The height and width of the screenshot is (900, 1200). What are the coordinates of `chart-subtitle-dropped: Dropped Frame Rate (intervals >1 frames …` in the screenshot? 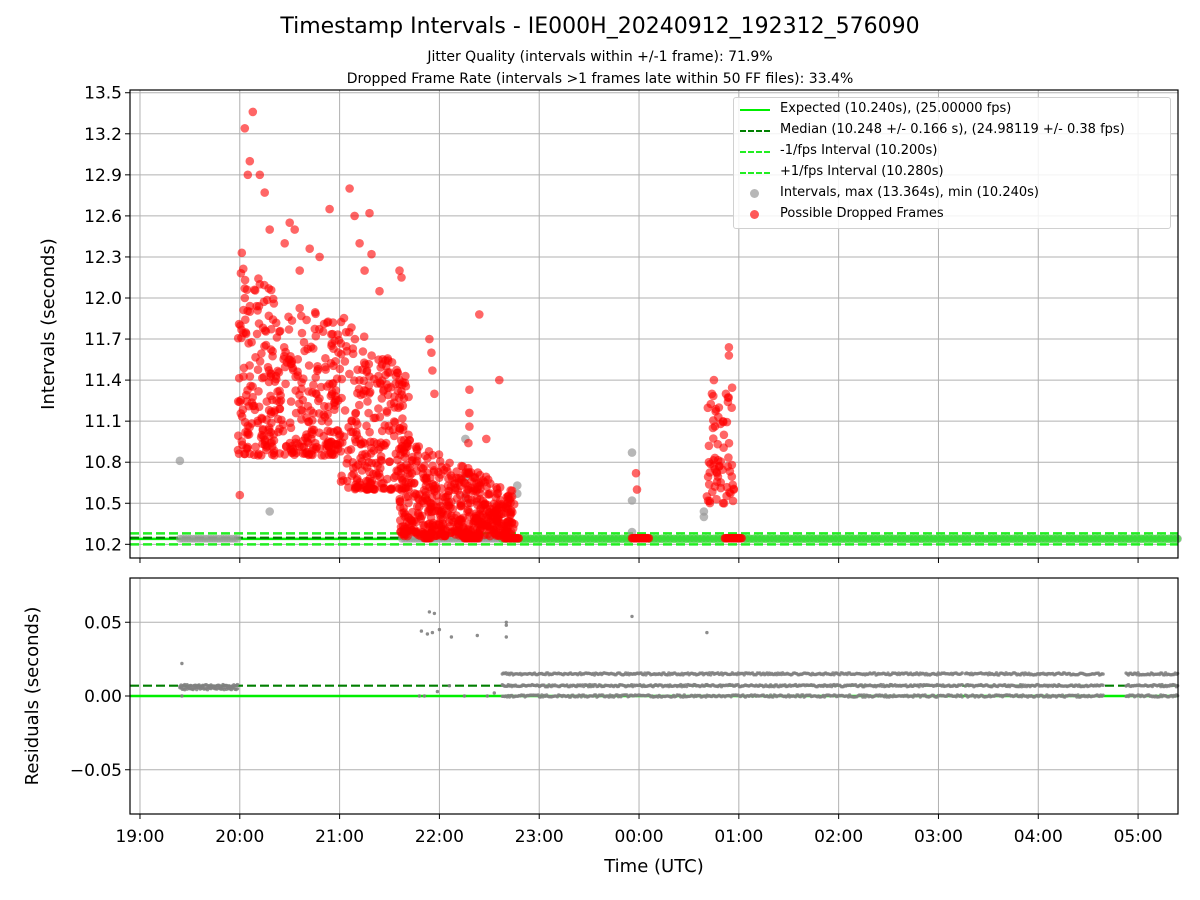 It's located at (600, 79).